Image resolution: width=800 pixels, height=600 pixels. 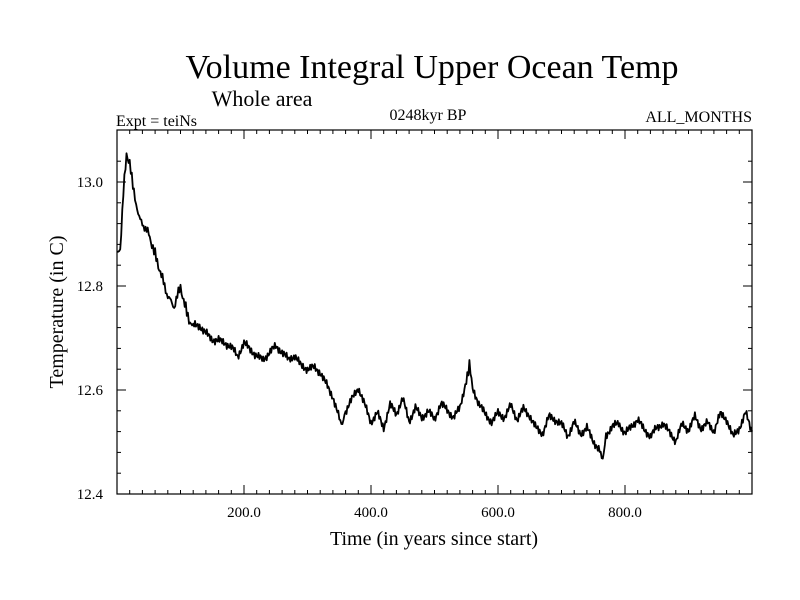 What do you see at coordinates (90, 287) in the screenshot?
I see `y-tick-label: 12.8` at bounding box center [90, 287].